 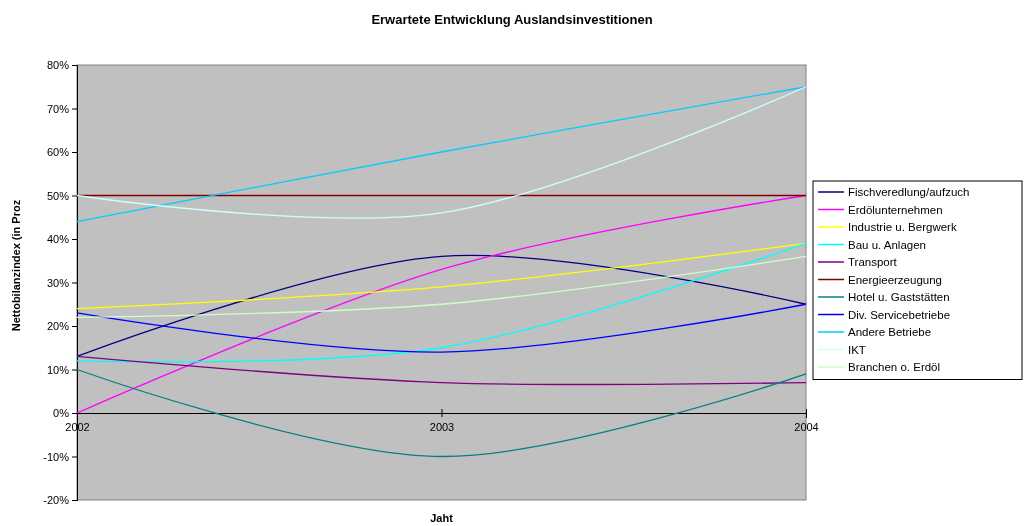 What do you see at coordinates (887, 244) in the screenshot?
I see `legend-label: Bau u. Anlagen` at bounding box center [887, 244].